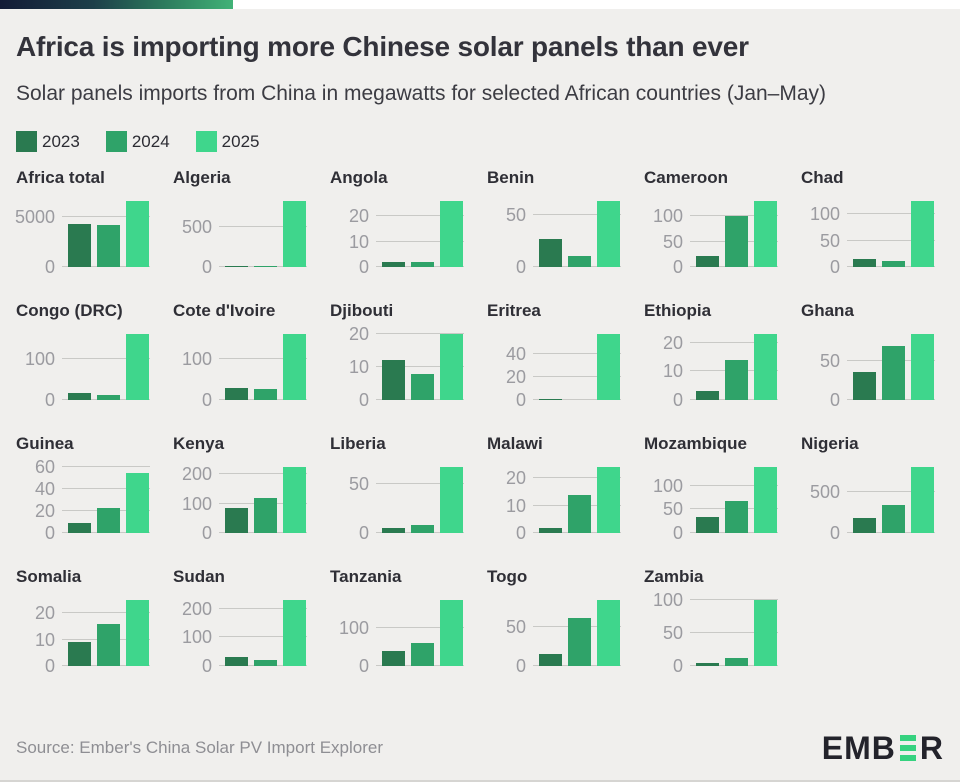  I want to click on y-tick-label: 200, so click(196, 608).